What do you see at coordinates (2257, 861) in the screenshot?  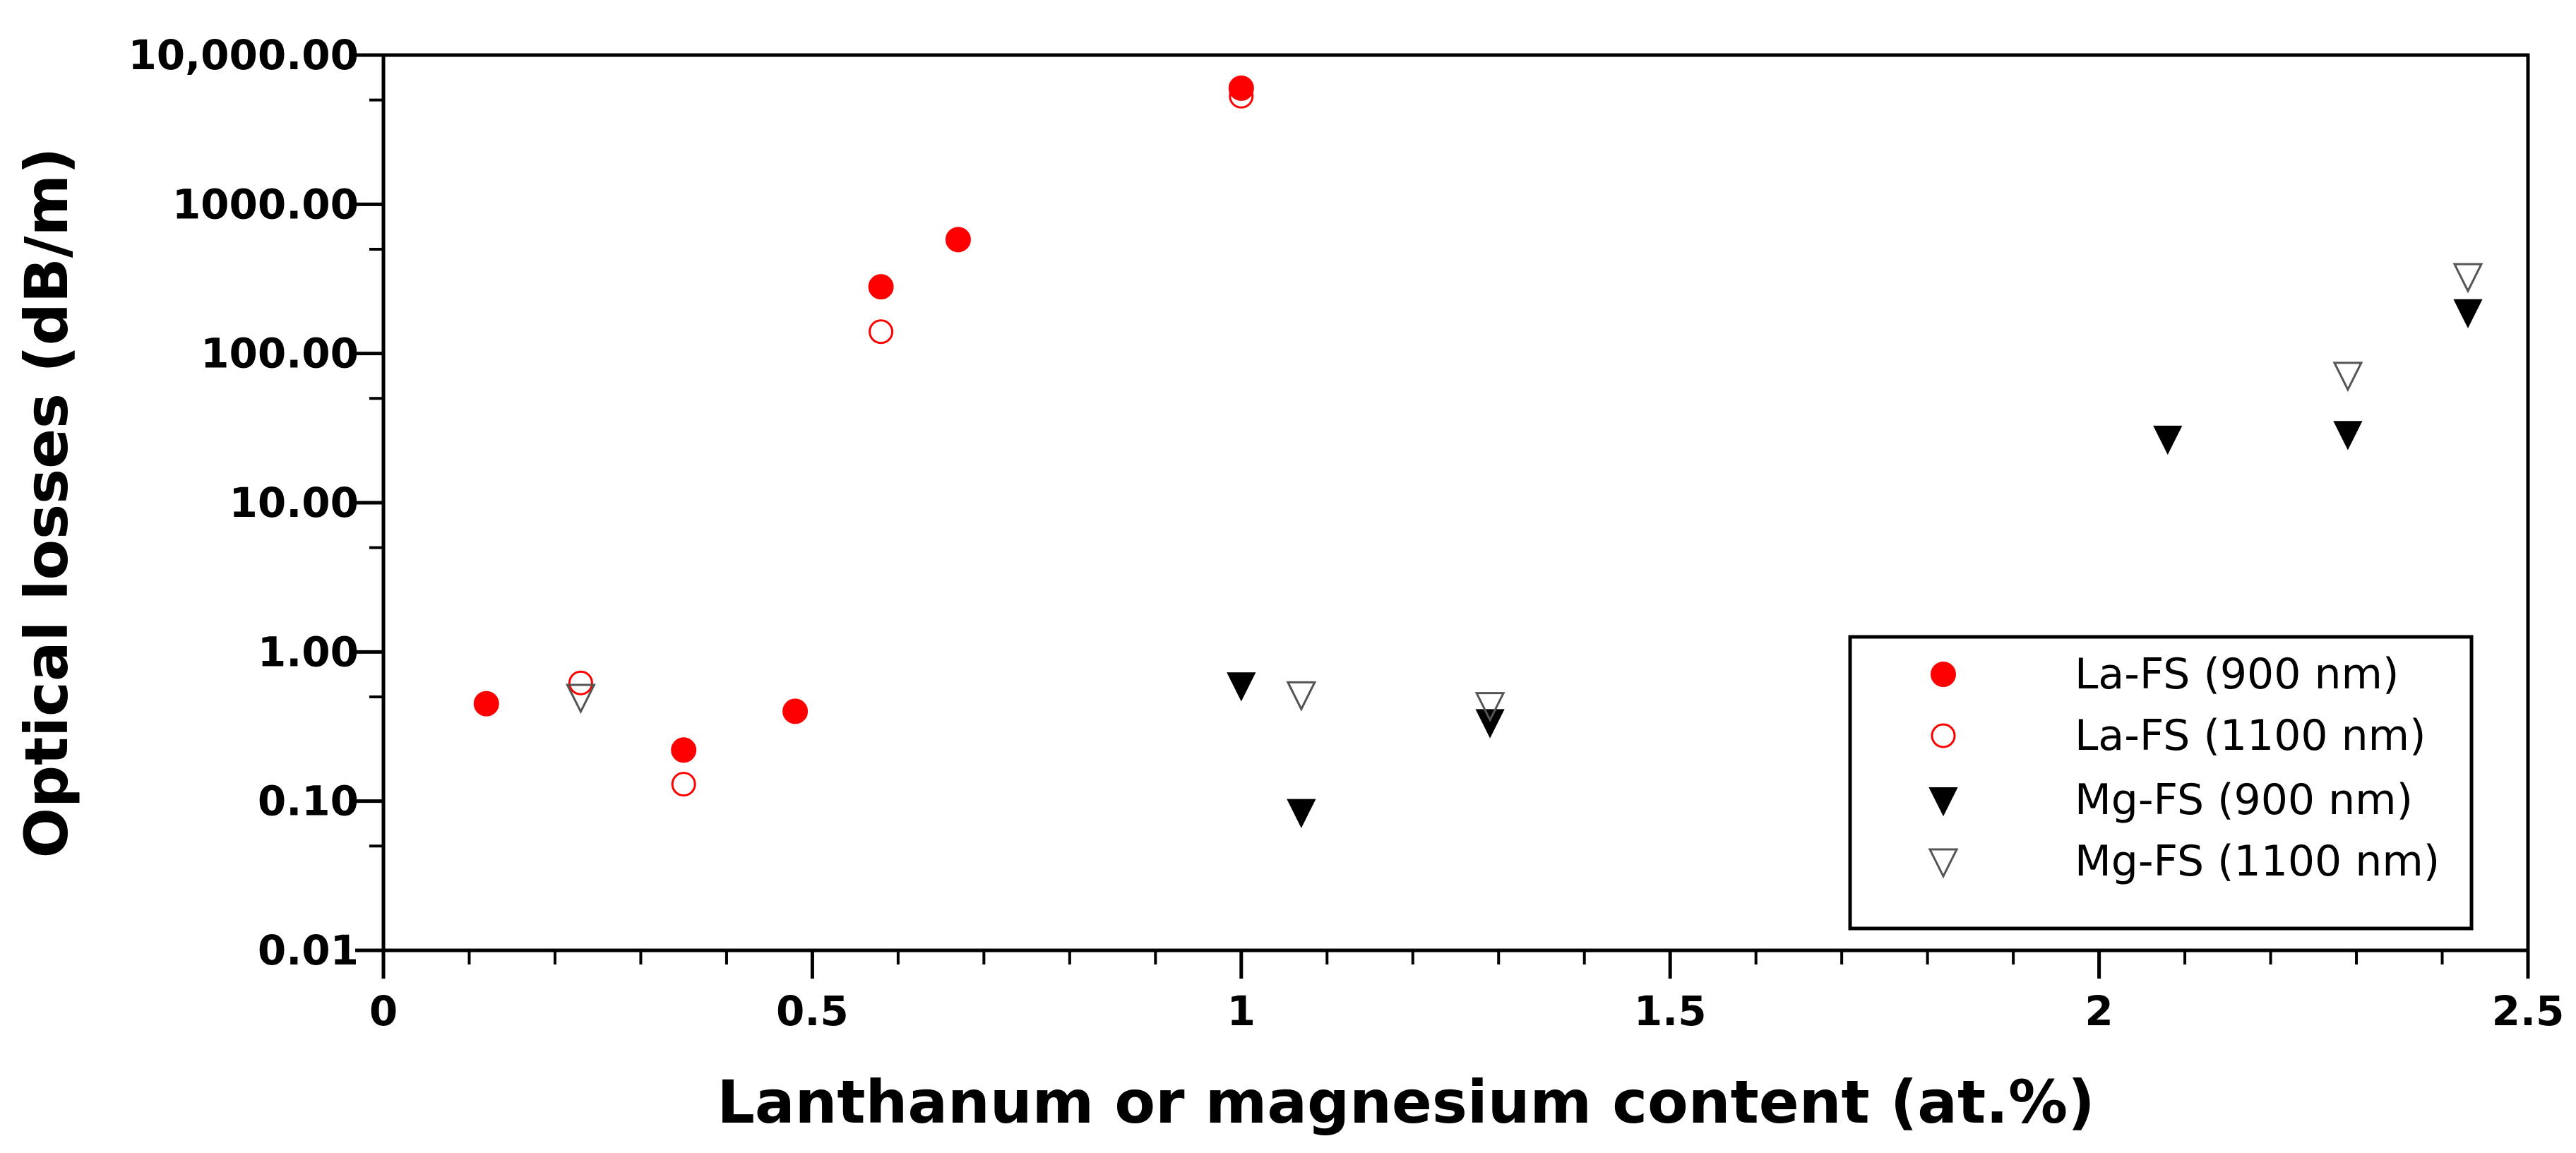 I see `legend-label: Mg-FS (1100 nm)` at bounding box center [2257, 861].